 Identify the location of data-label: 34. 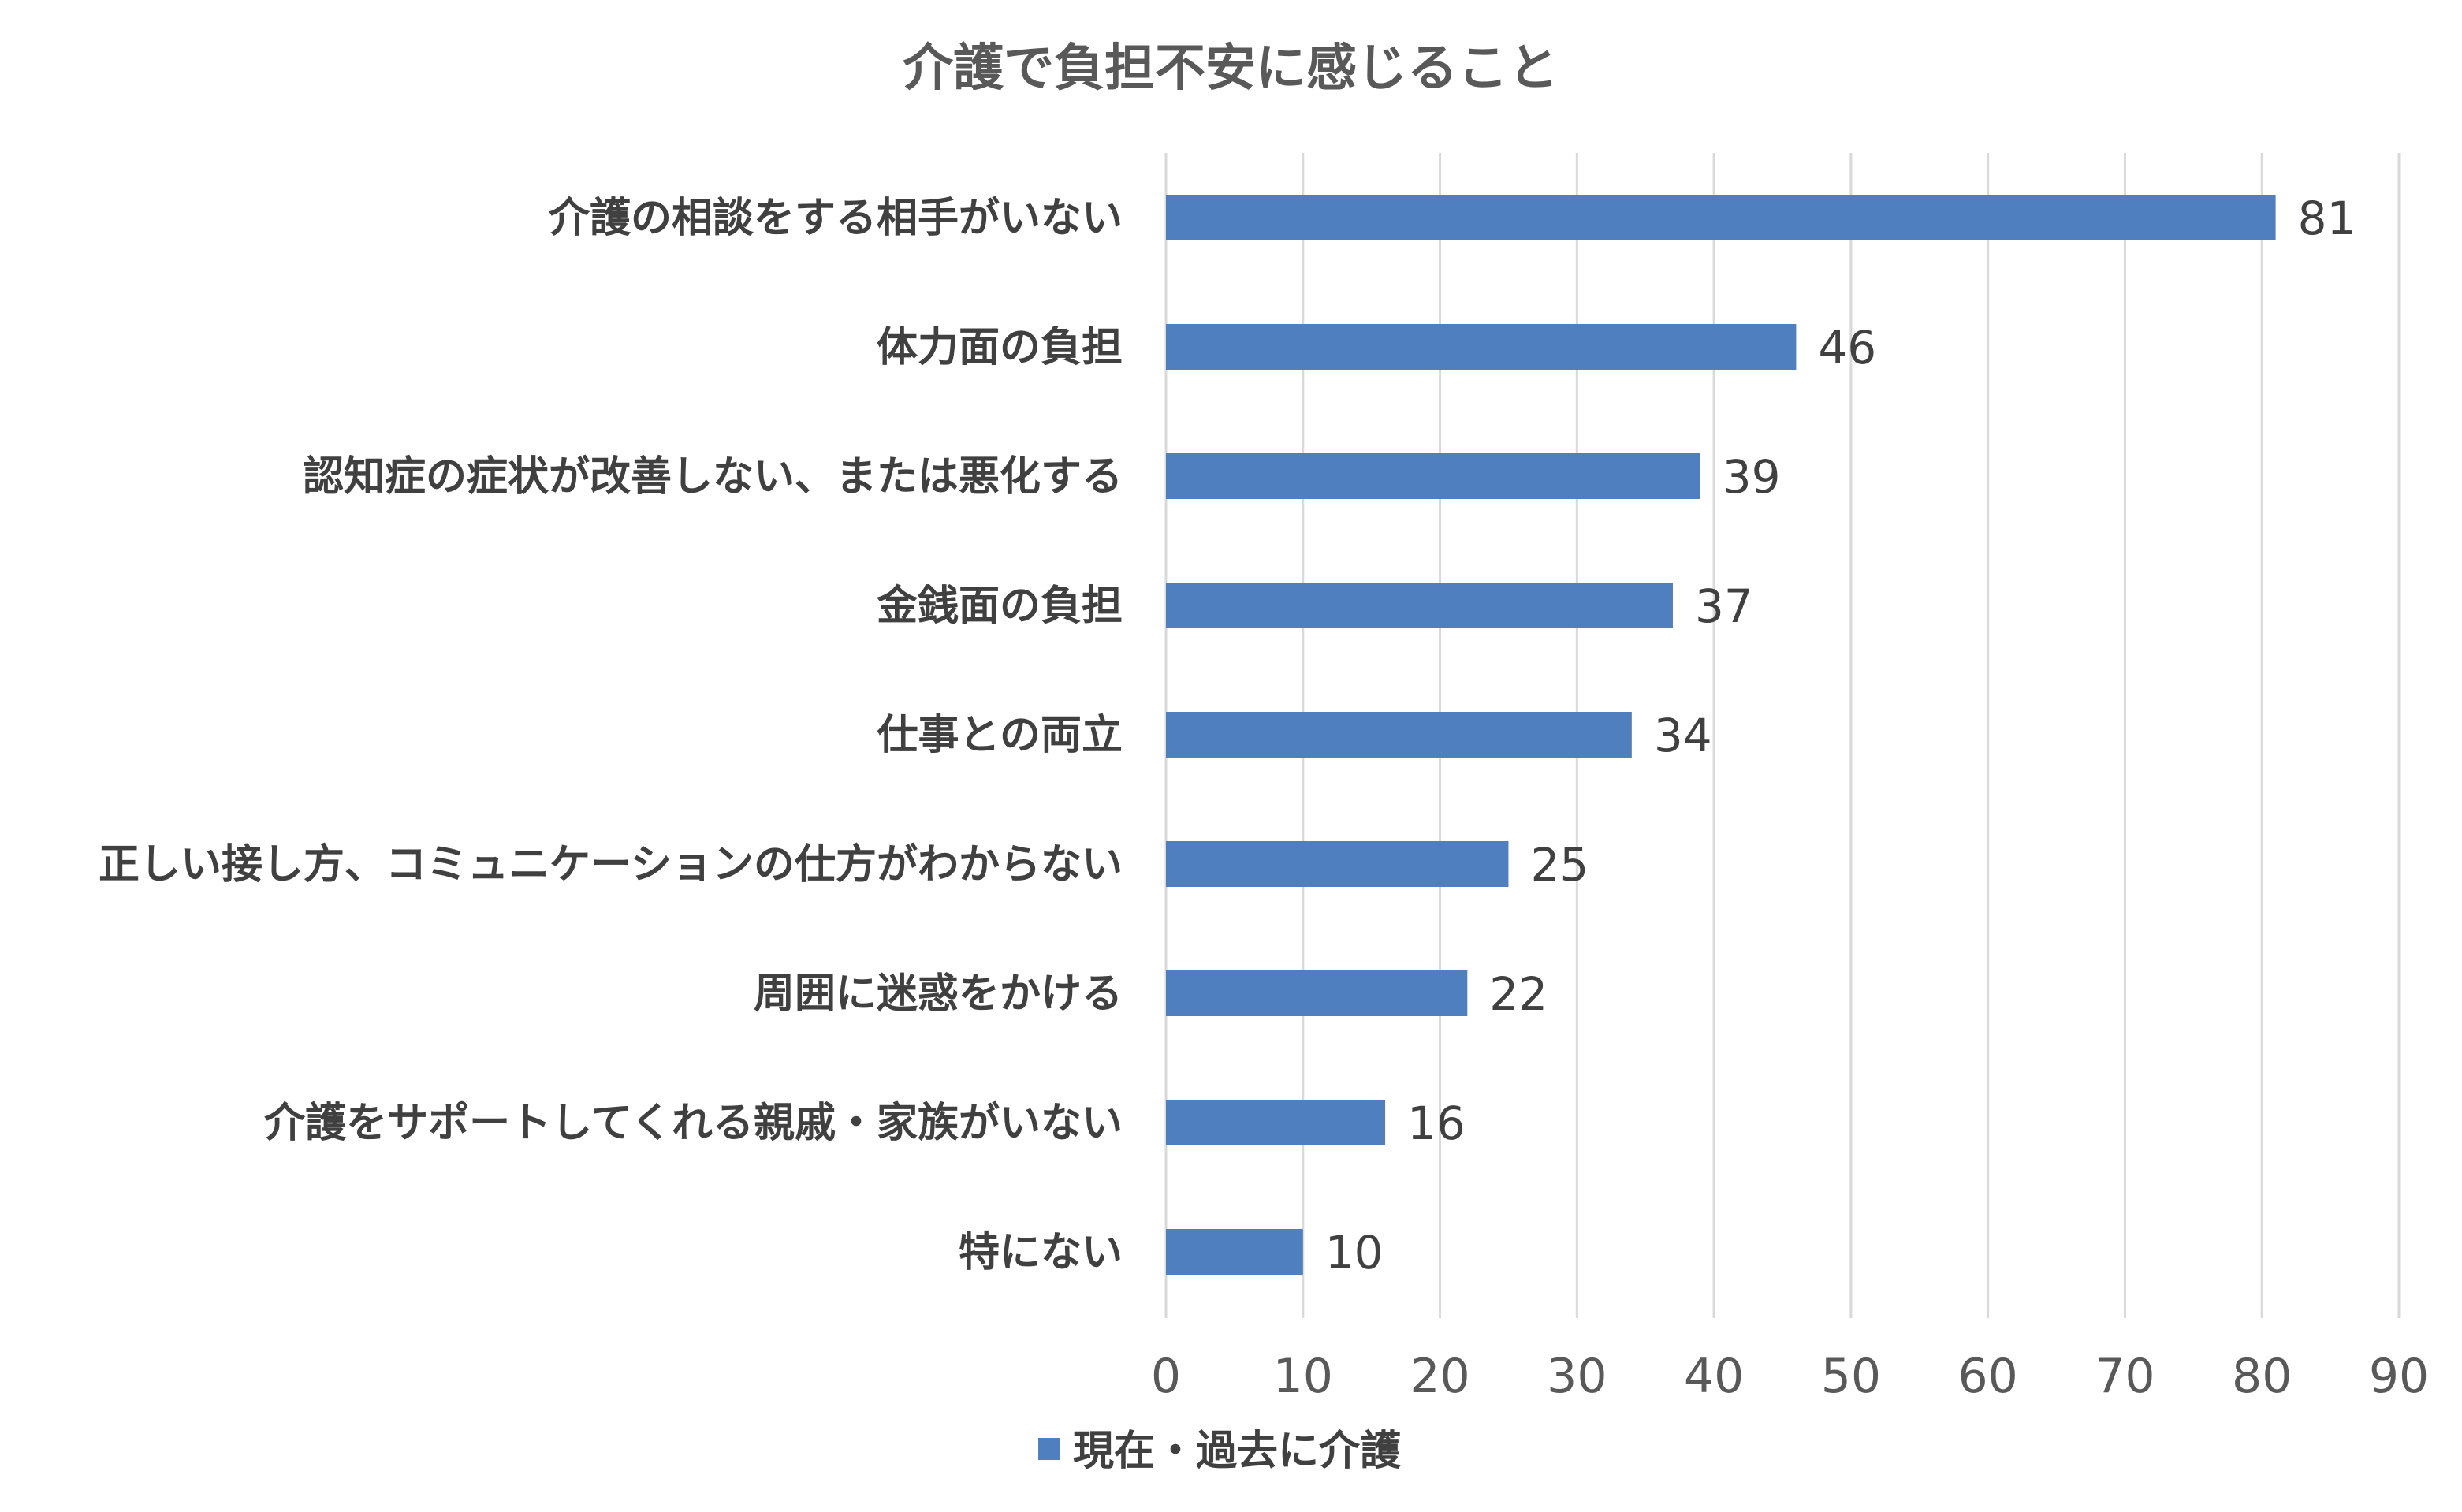
(1683, 736).